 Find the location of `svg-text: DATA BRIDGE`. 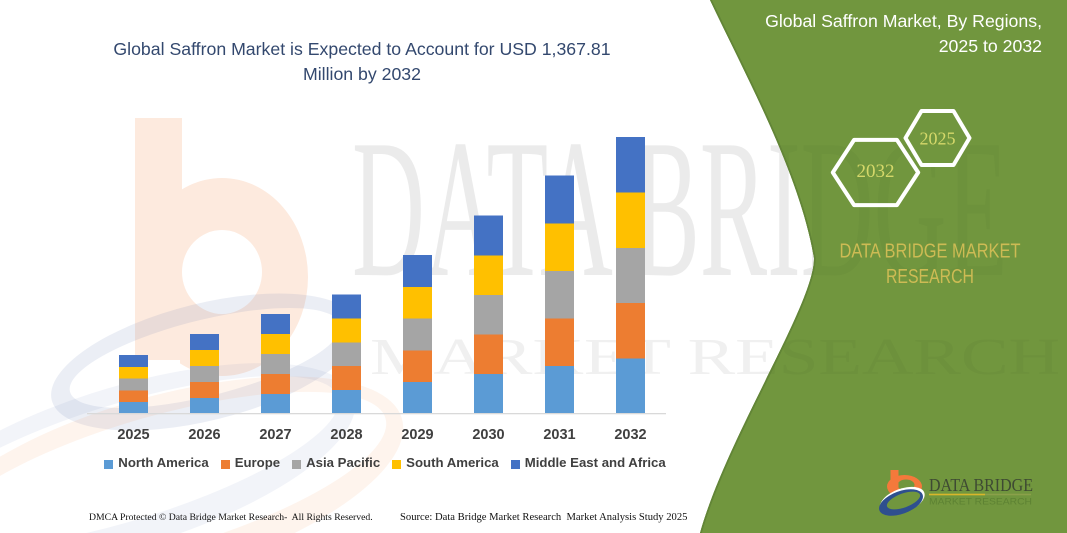

svg-text: DATA BRIDGE is located at coordinates (981, 485).